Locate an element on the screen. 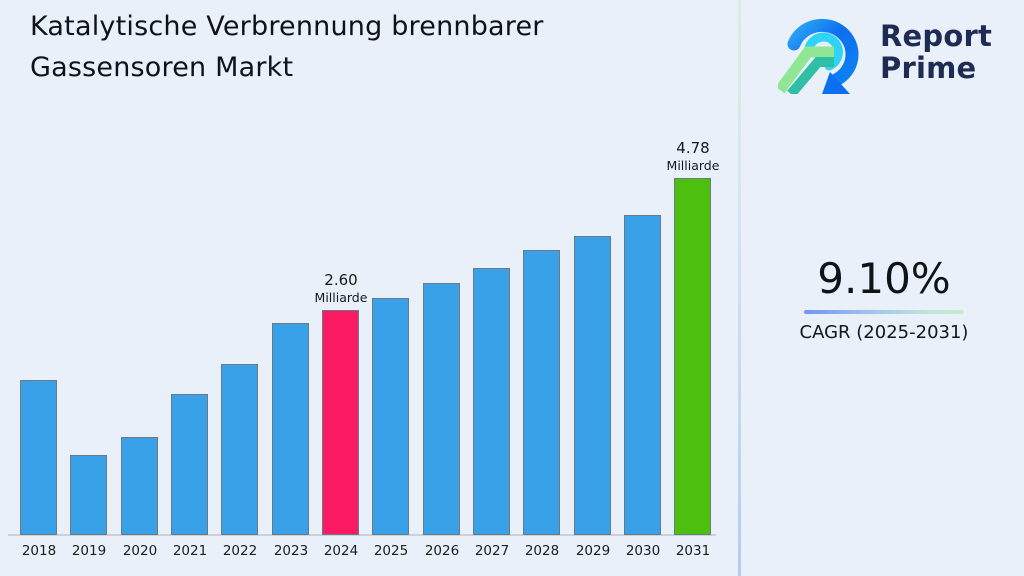  bar-2022 is located at coordinates (239, 449).